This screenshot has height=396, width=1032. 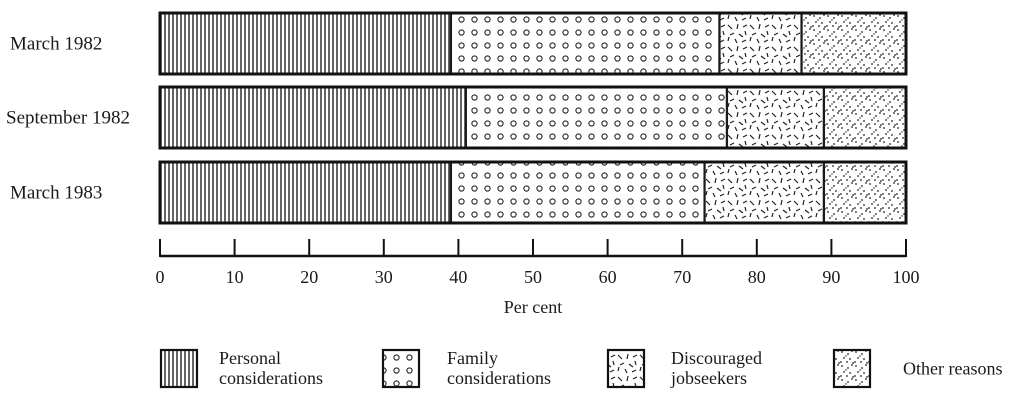 What do you see at coordinates (533, 307) in the screenshot?
I see `x-axis-title: Per cent` at bounding box center [533, 307].